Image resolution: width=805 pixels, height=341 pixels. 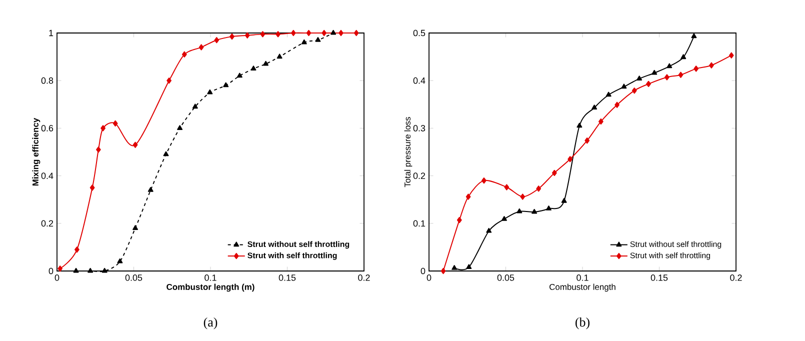 What do you see at coordinates (583, 288) in the screenshot?
I see `x-axis-title: Combustor length` at bounding box center [583, 288].